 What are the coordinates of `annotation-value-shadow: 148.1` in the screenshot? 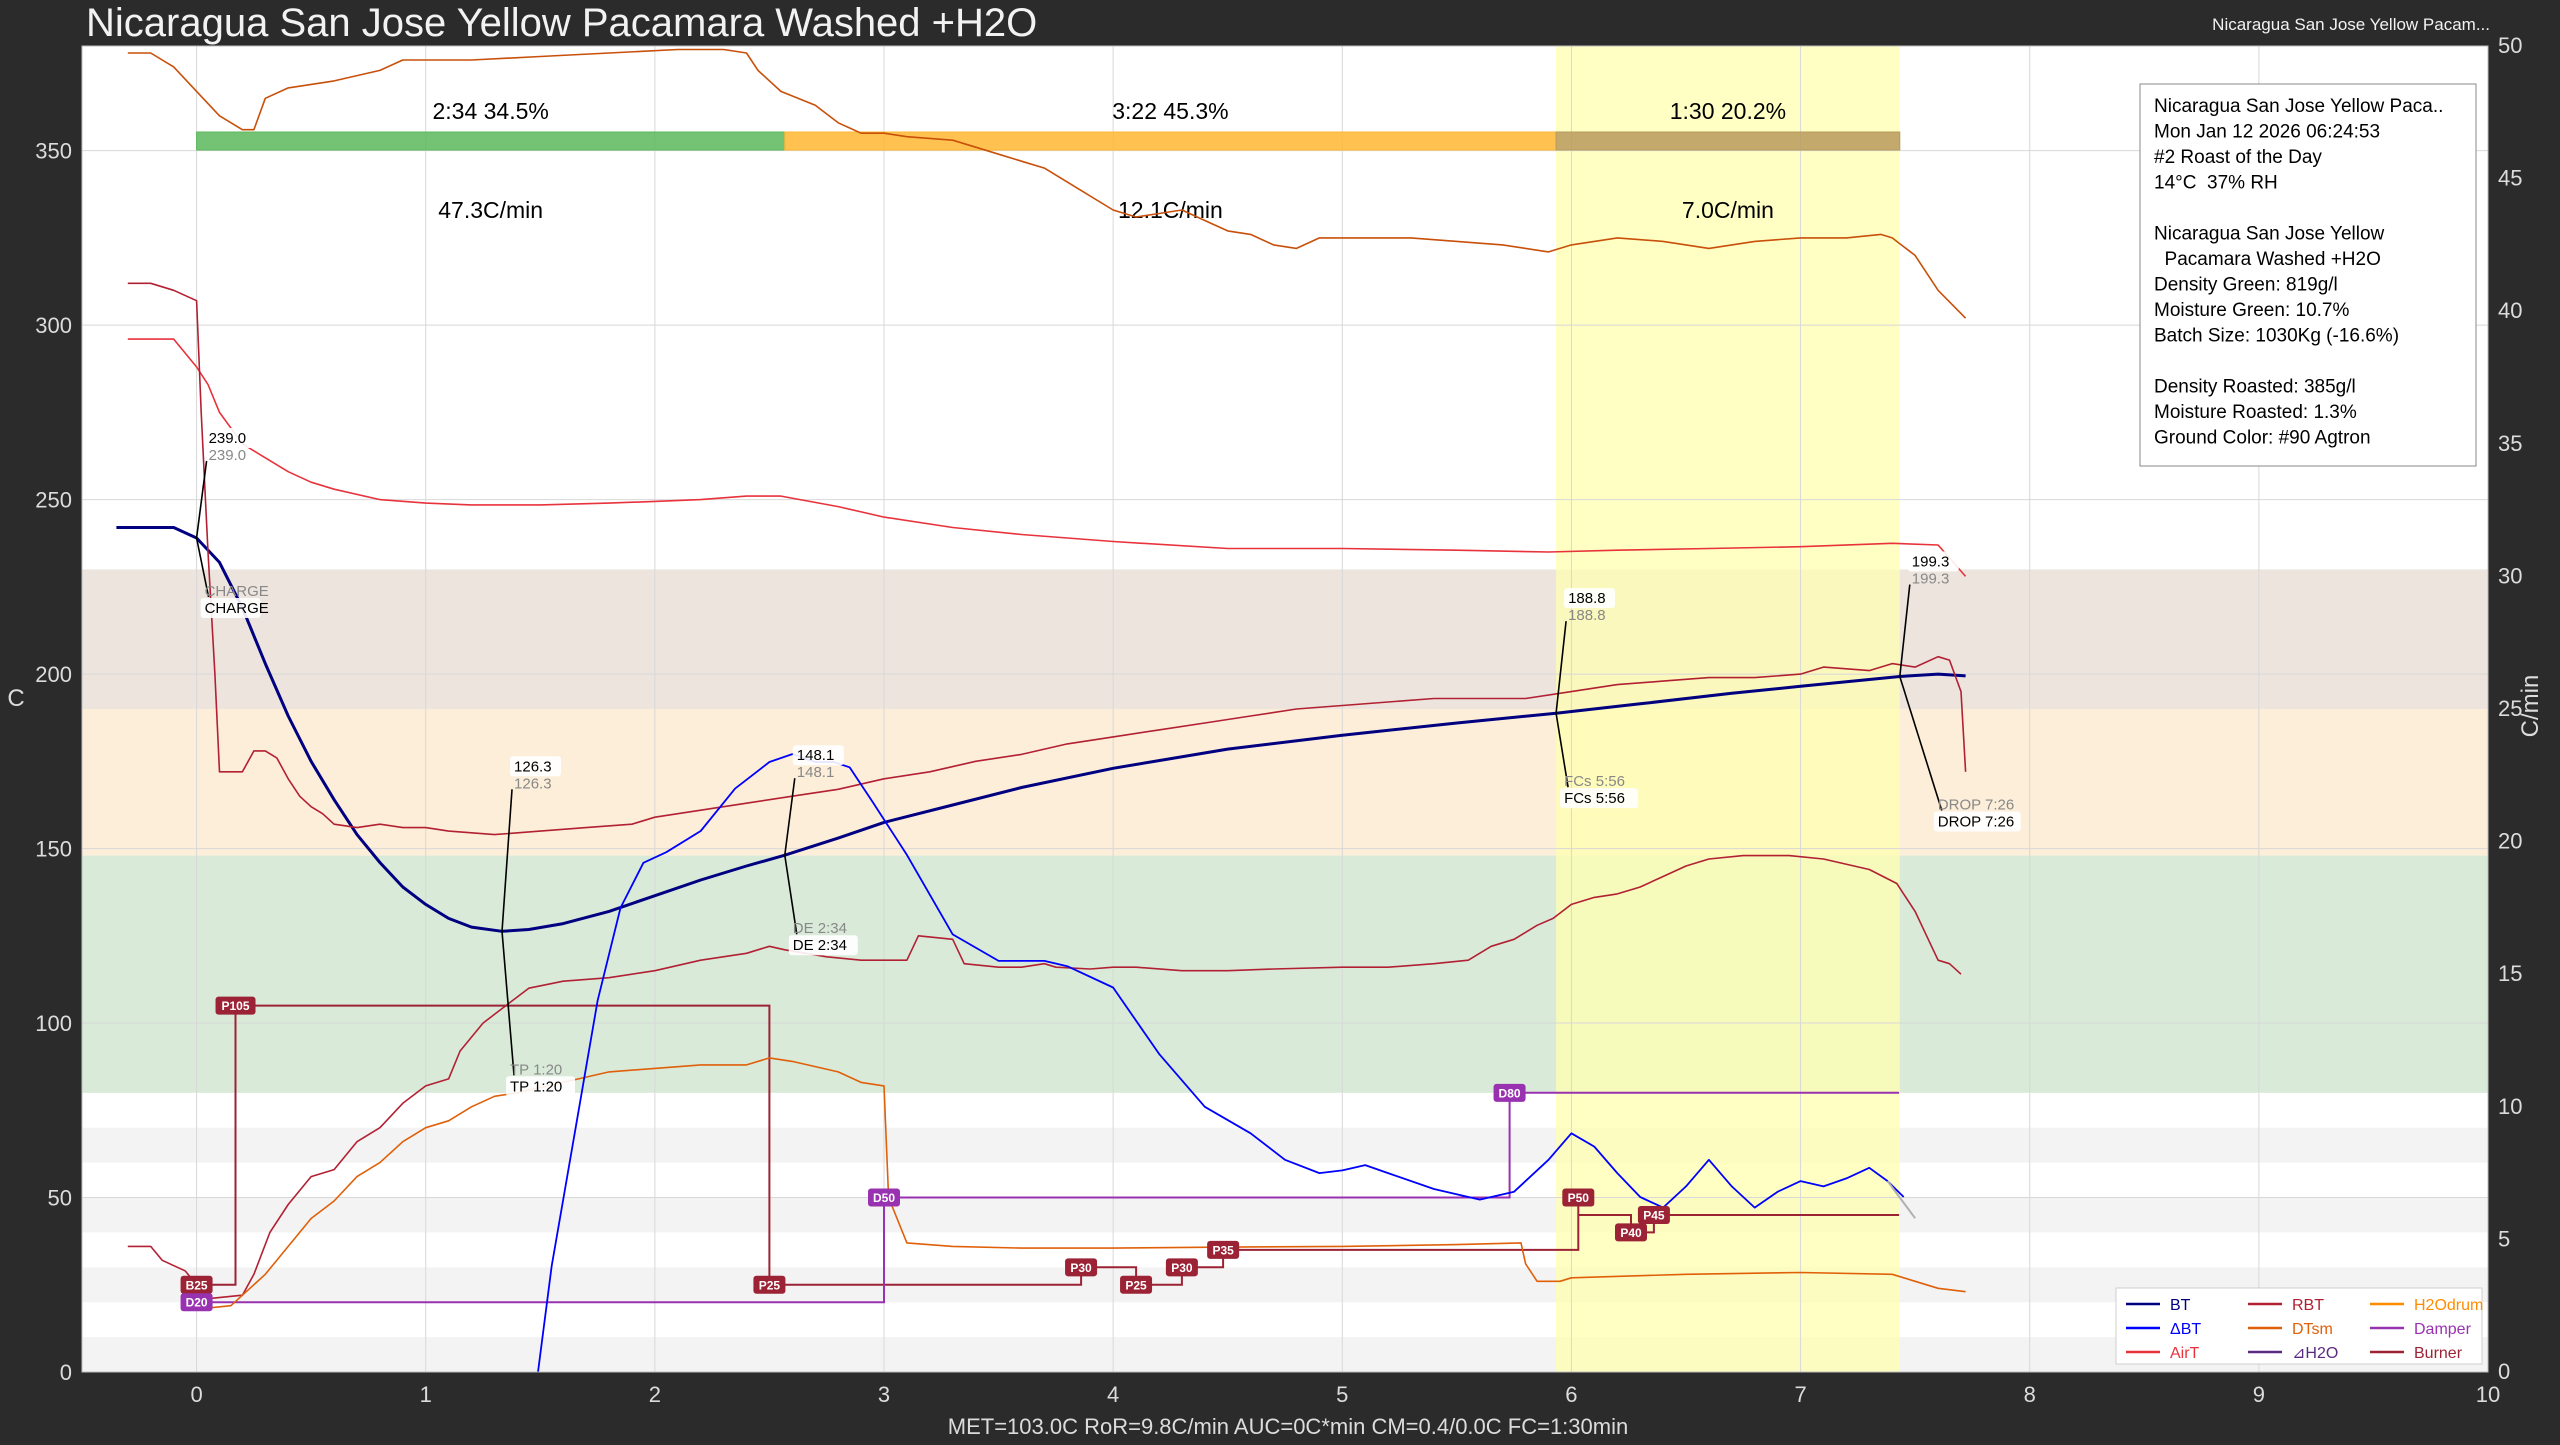 It's located at (816, 772).